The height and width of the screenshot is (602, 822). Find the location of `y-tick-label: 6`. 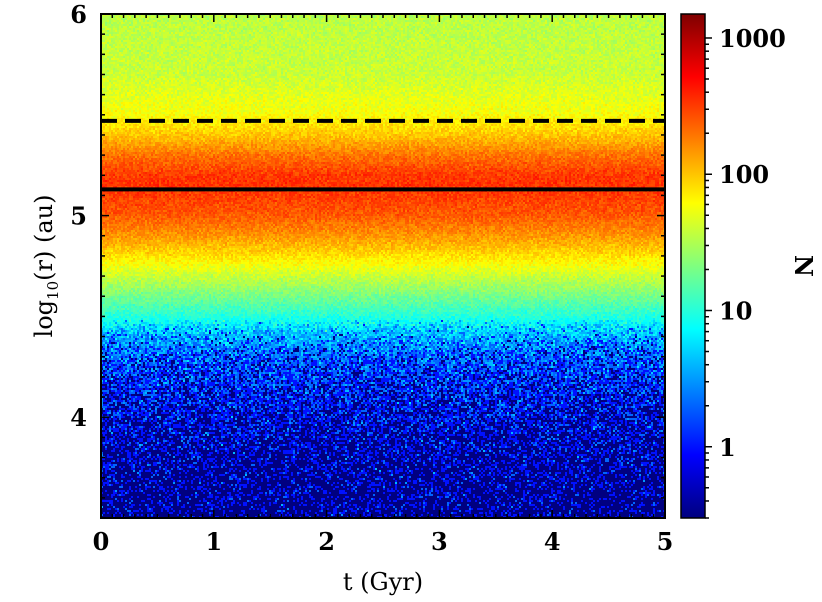

y-tick-label: 6 is located at coordinates (78, 14).